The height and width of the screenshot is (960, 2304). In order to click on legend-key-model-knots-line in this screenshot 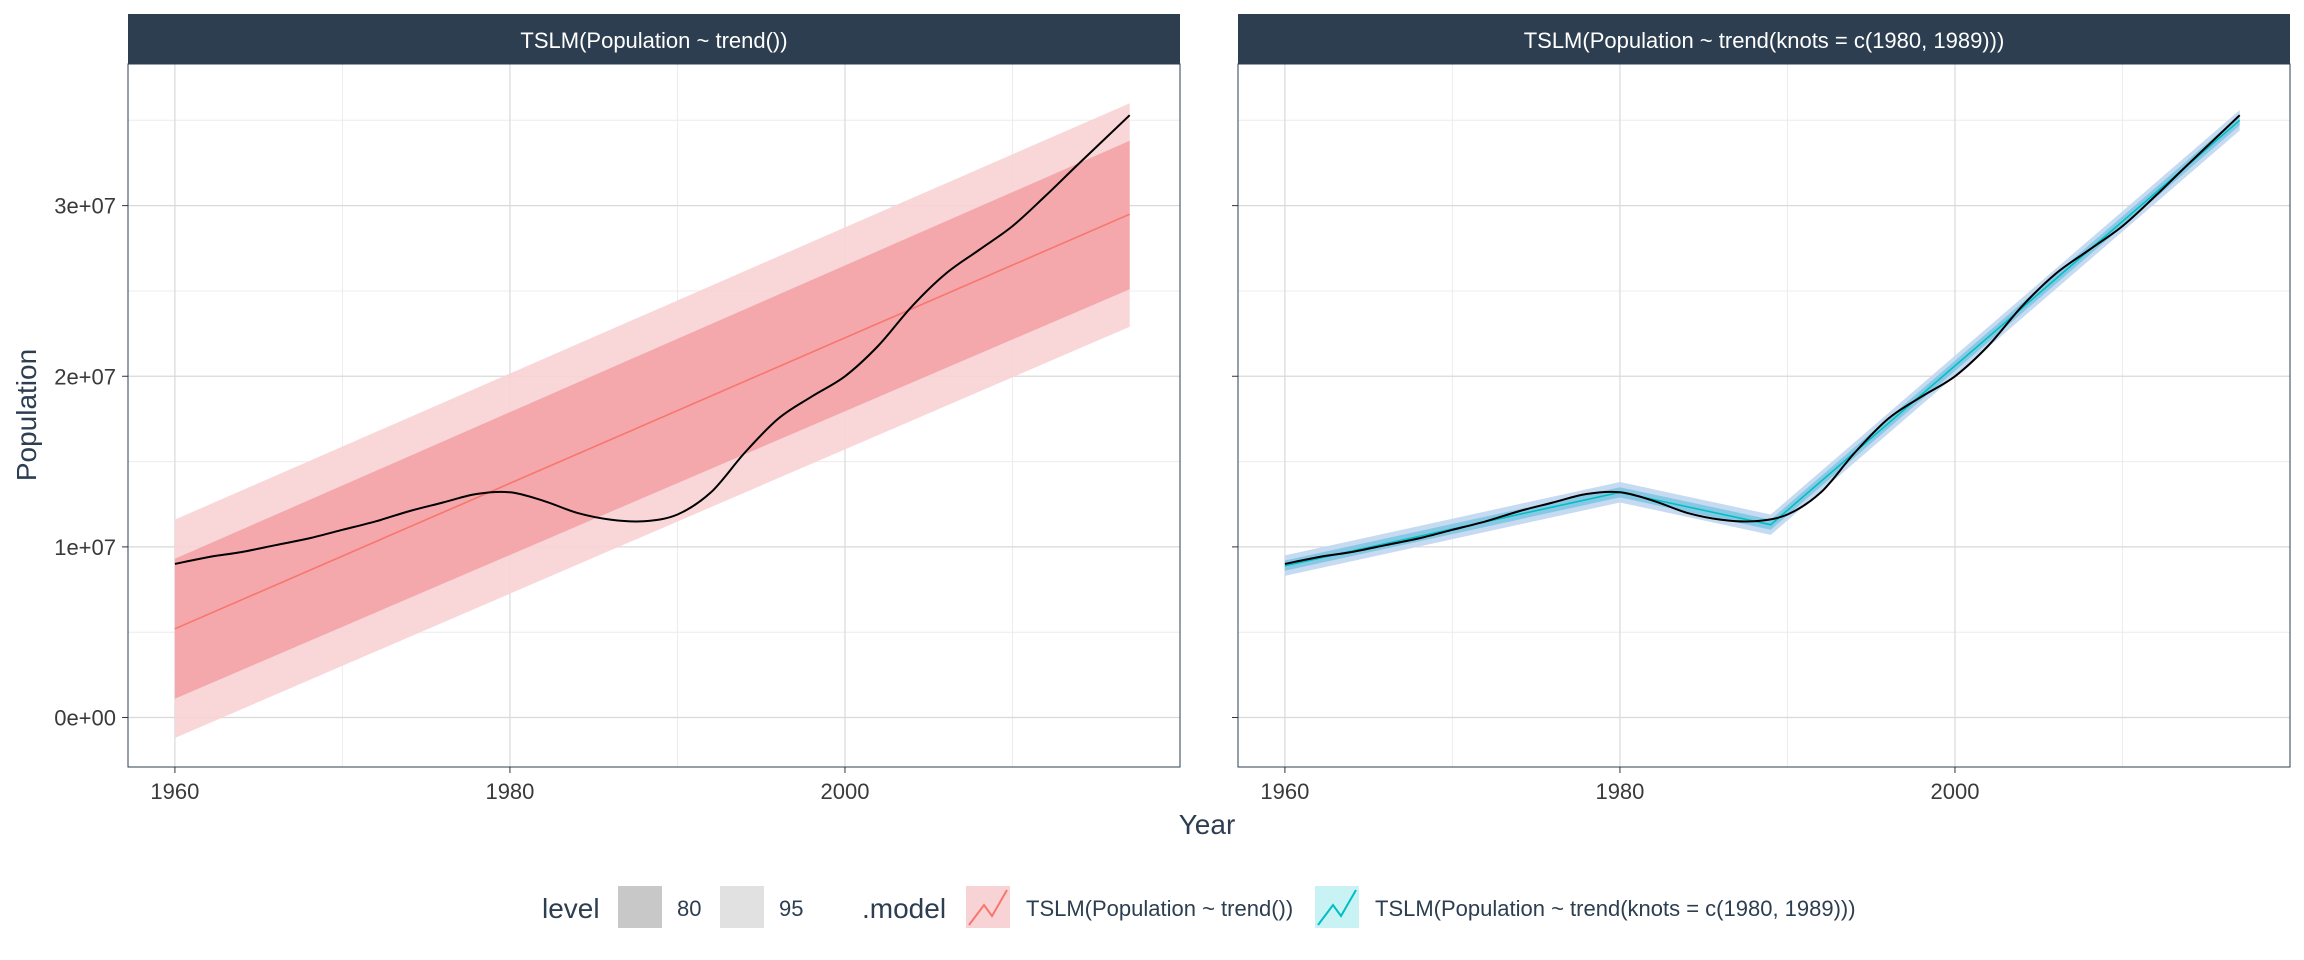, I will do `click(1337, 907)`.